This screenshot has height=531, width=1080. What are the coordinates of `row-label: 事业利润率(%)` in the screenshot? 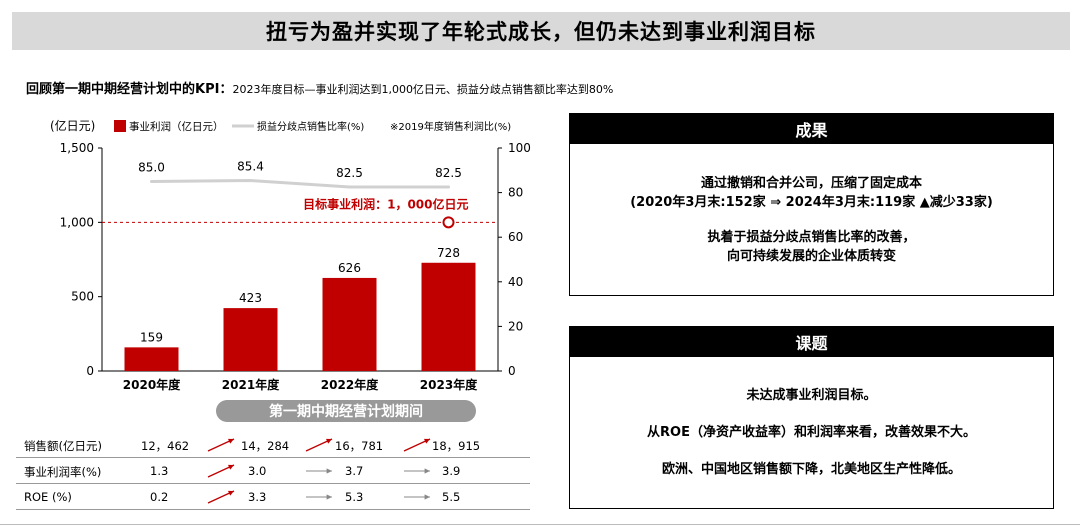 It's located at (63, 472).